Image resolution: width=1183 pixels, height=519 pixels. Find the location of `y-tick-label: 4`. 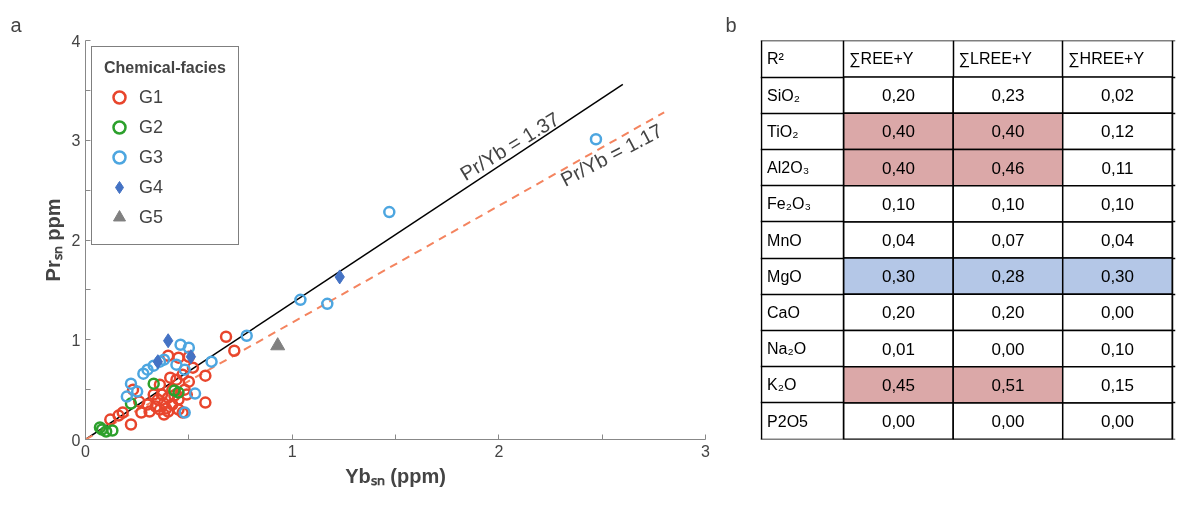

y-tick-label: 4 is located at coordinates (76, 41).